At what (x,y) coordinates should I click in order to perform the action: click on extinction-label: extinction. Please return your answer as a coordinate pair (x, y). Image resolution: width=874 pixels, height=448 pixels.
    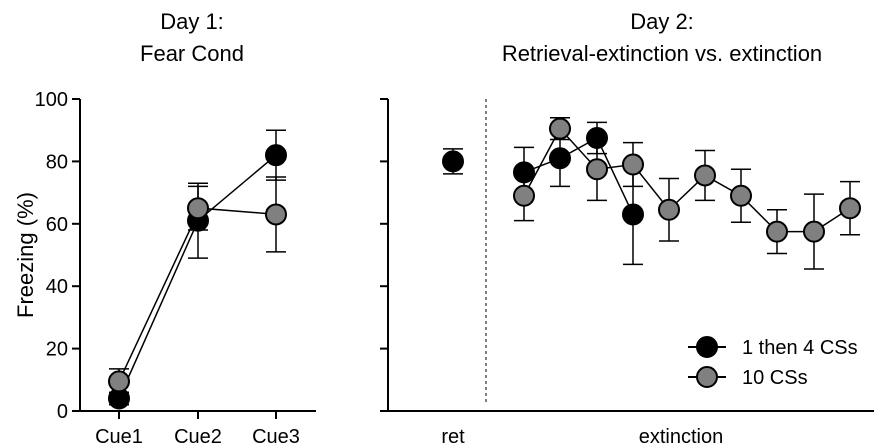
    Looking at the image, I should click on (681, 437).